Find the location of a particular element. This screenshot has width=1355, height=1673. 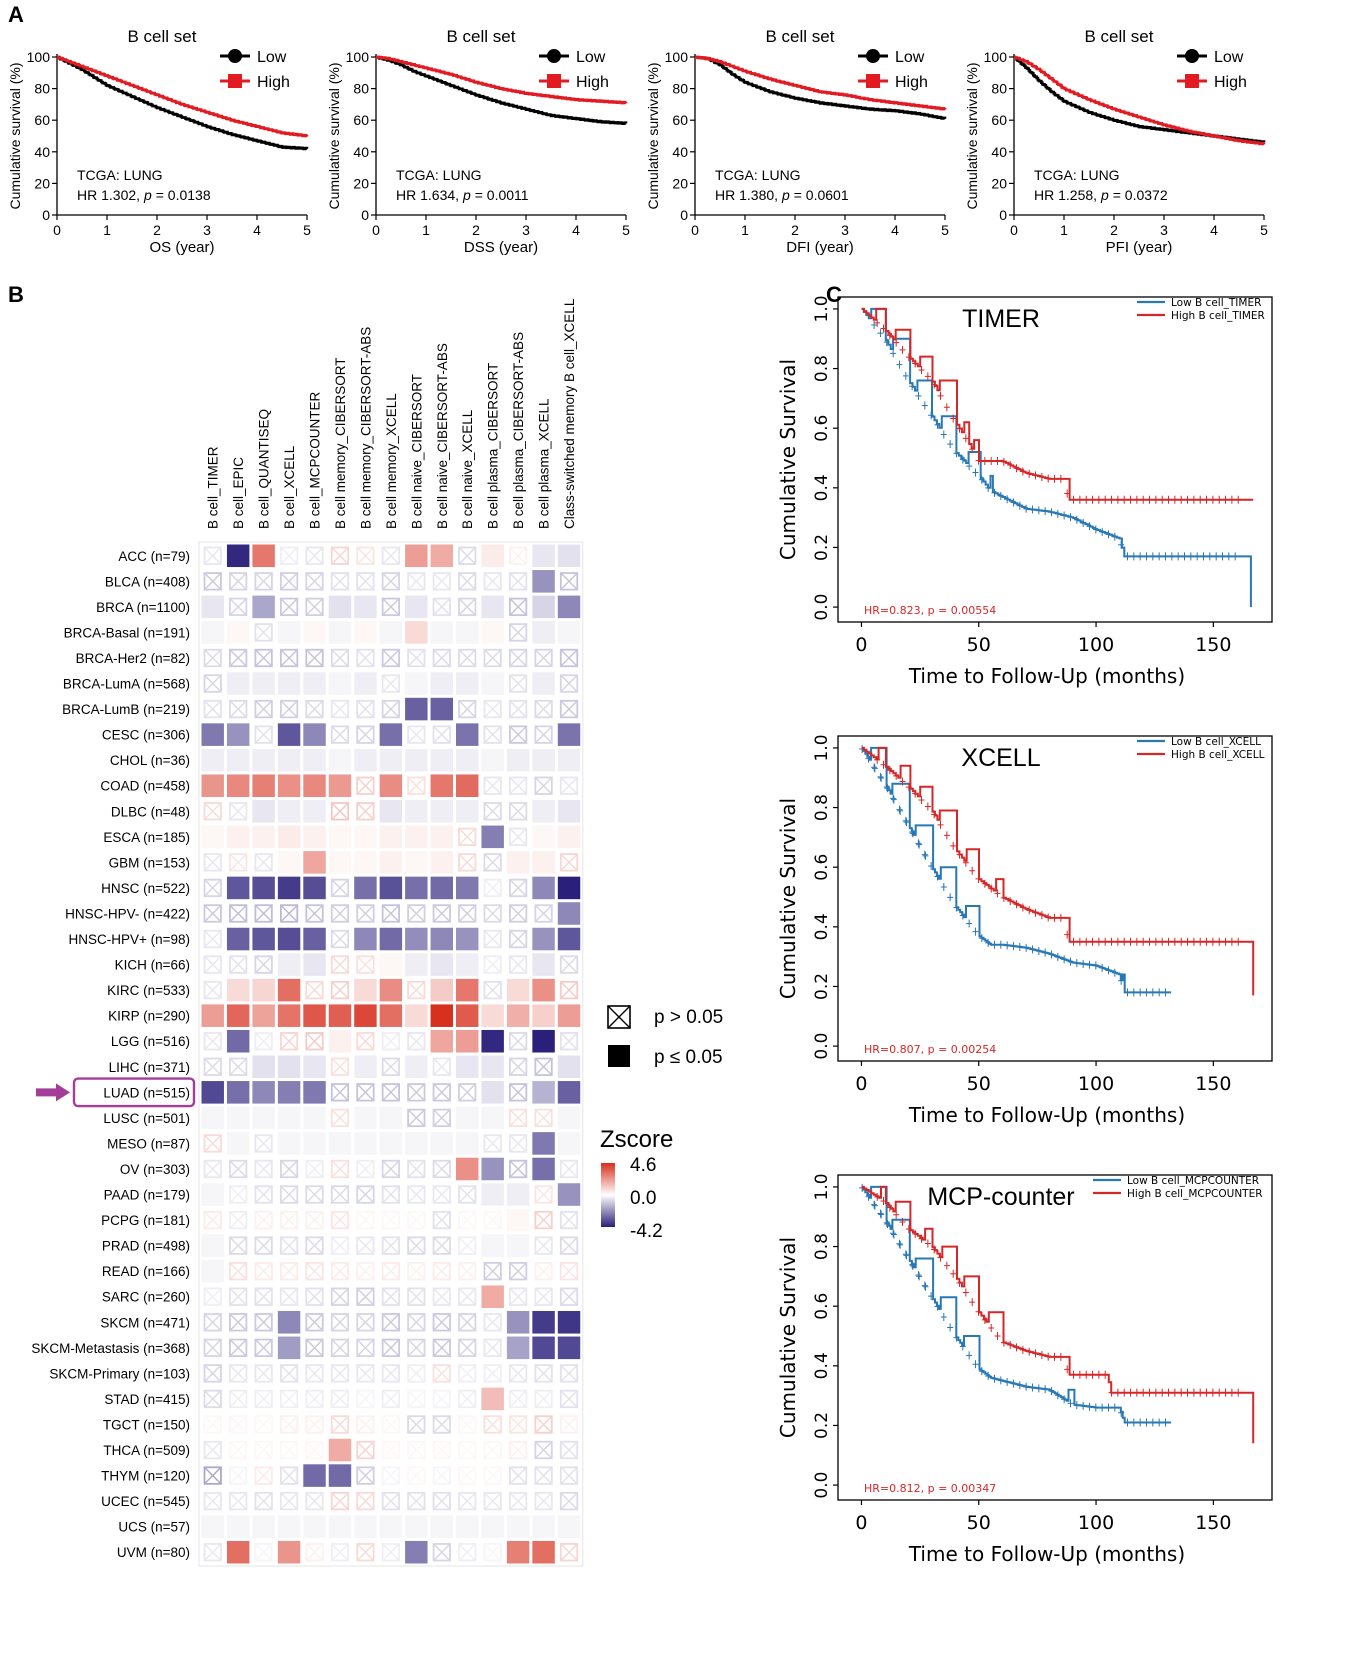

legend-label-high: High is located at coordinates (273, 82).